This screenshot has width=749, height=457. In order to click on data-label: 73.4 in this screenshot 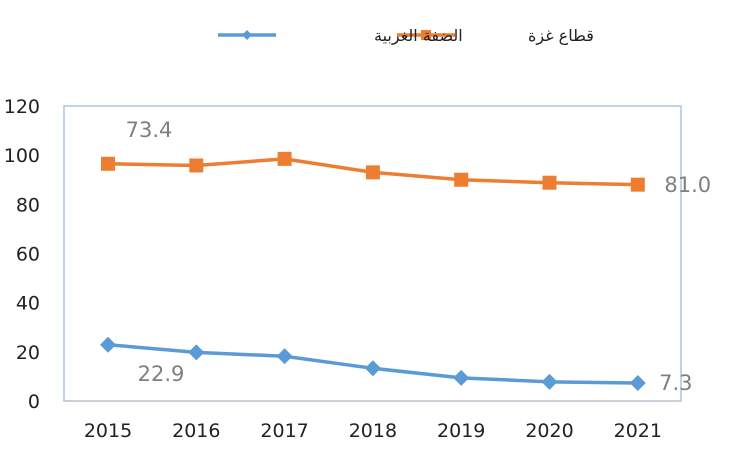, I will do `click(149, 130)`.